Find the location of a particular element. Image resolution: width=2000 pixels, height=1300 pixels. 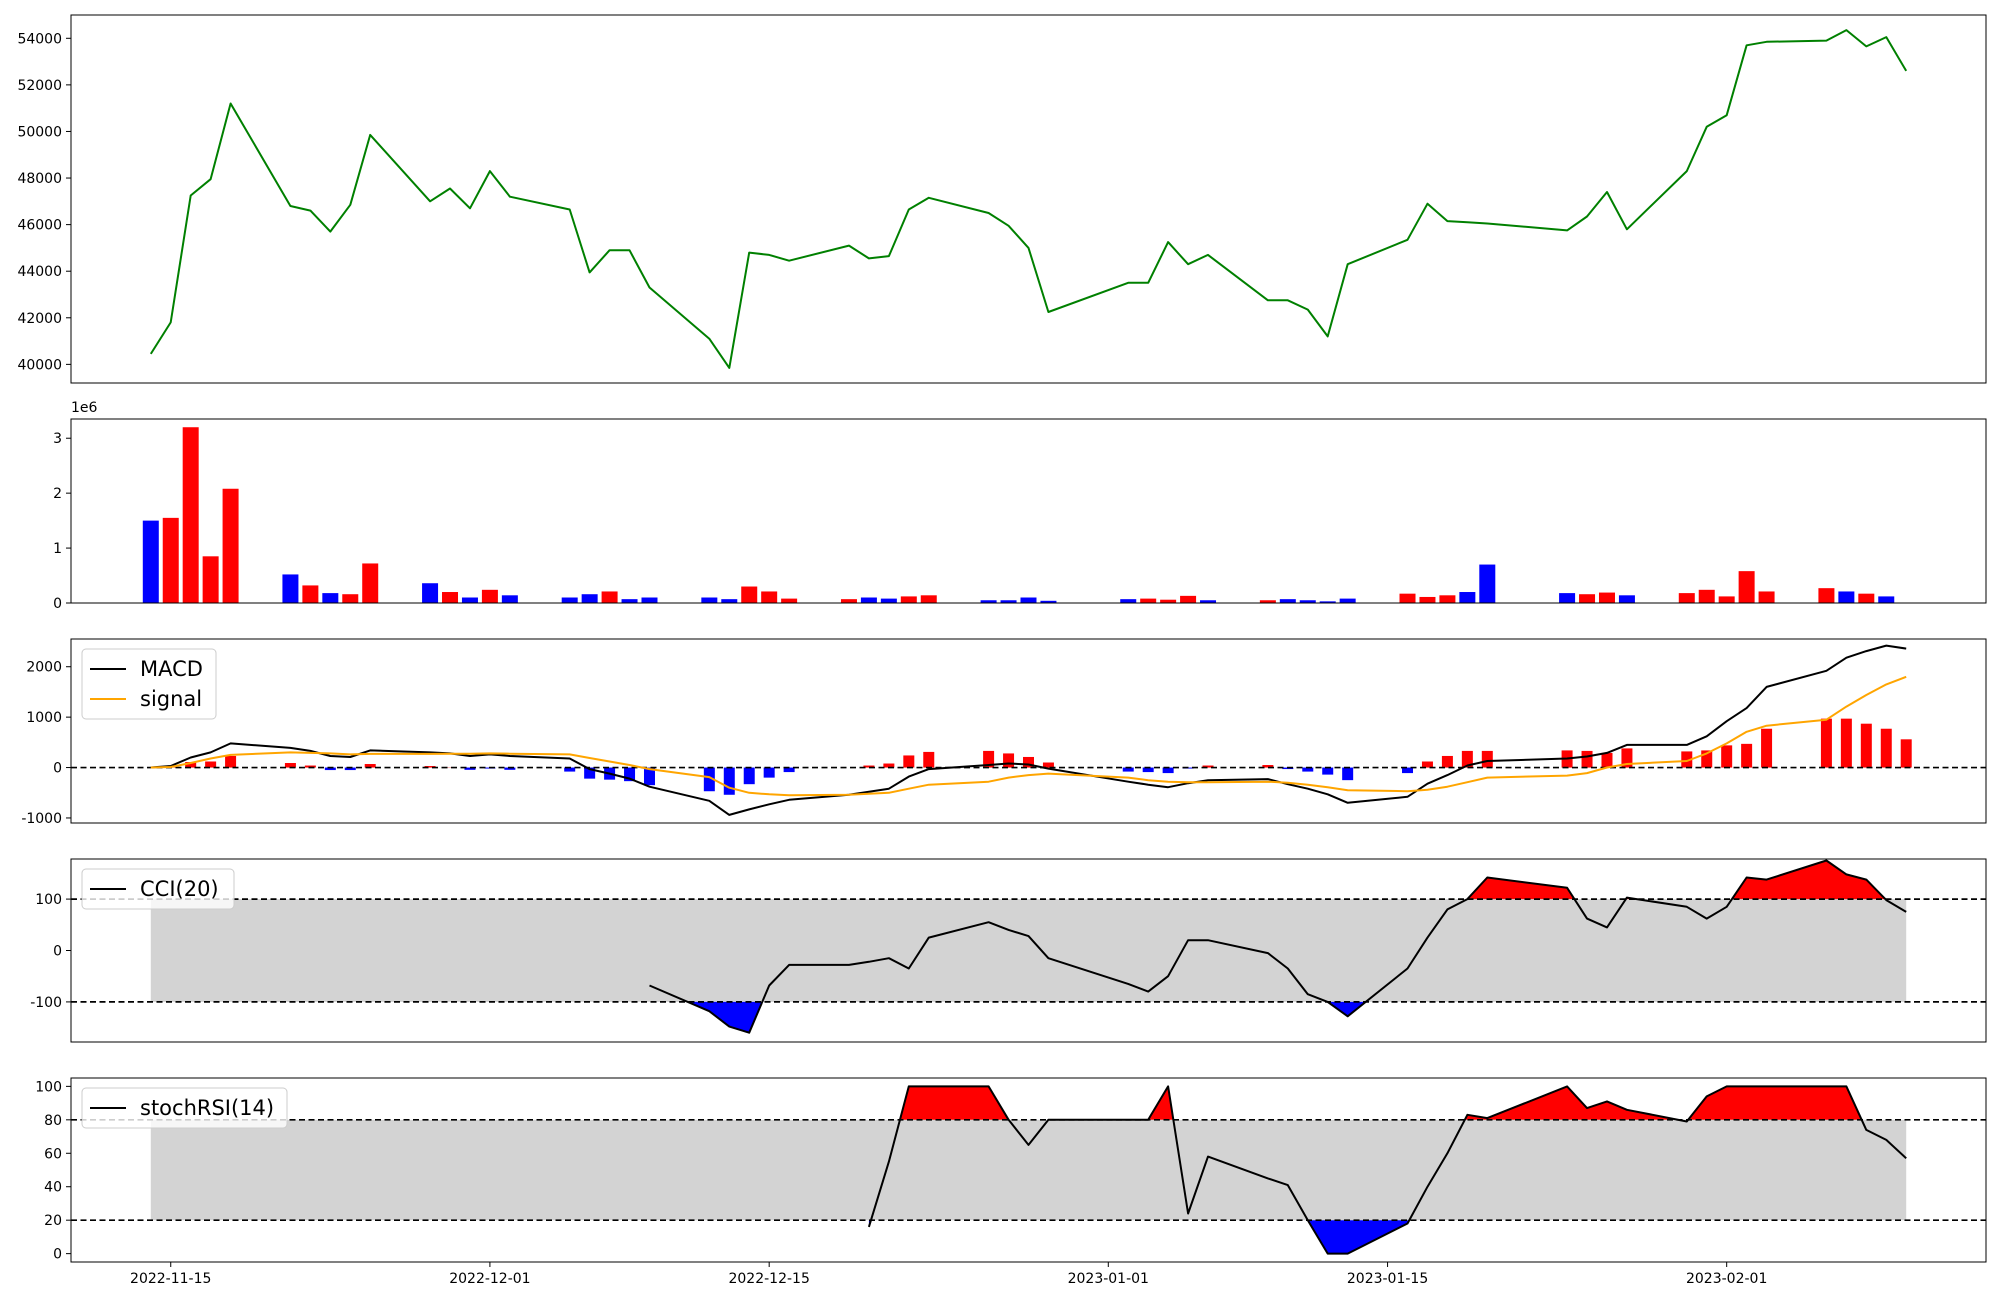

y-tick-label: 2000 is located at coordinates (44, 668).